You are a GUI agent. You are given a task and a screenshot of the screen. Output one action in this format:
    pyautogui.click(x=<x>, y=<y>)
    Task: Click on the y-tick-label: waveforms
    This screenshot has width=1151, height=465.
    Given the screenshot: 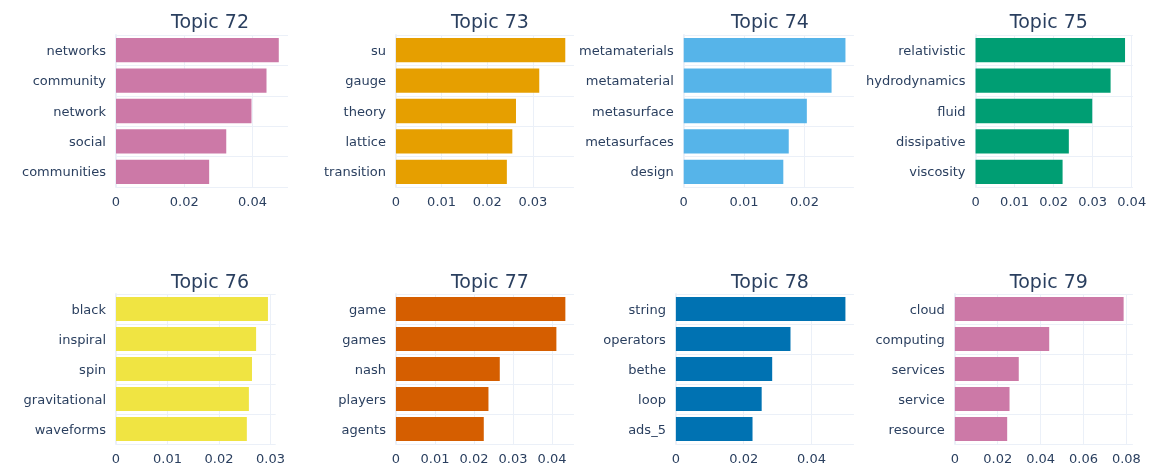 What is the action you would take?
    pyautogui.click(x=70, y=429)
    